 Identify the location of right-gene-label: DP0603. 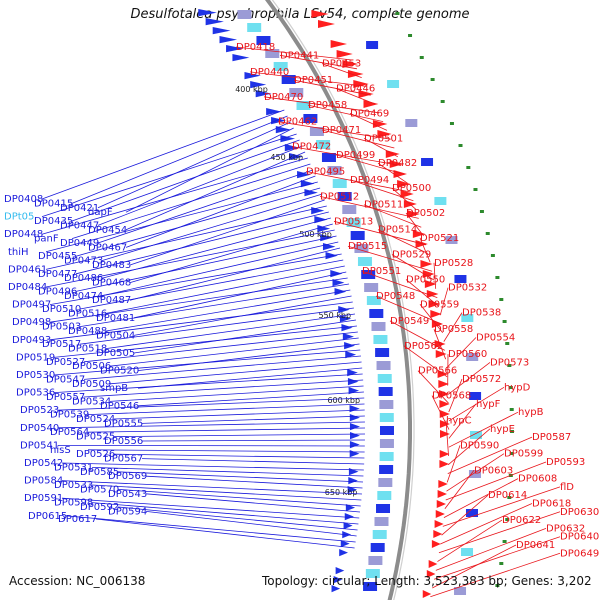
(493, 470).